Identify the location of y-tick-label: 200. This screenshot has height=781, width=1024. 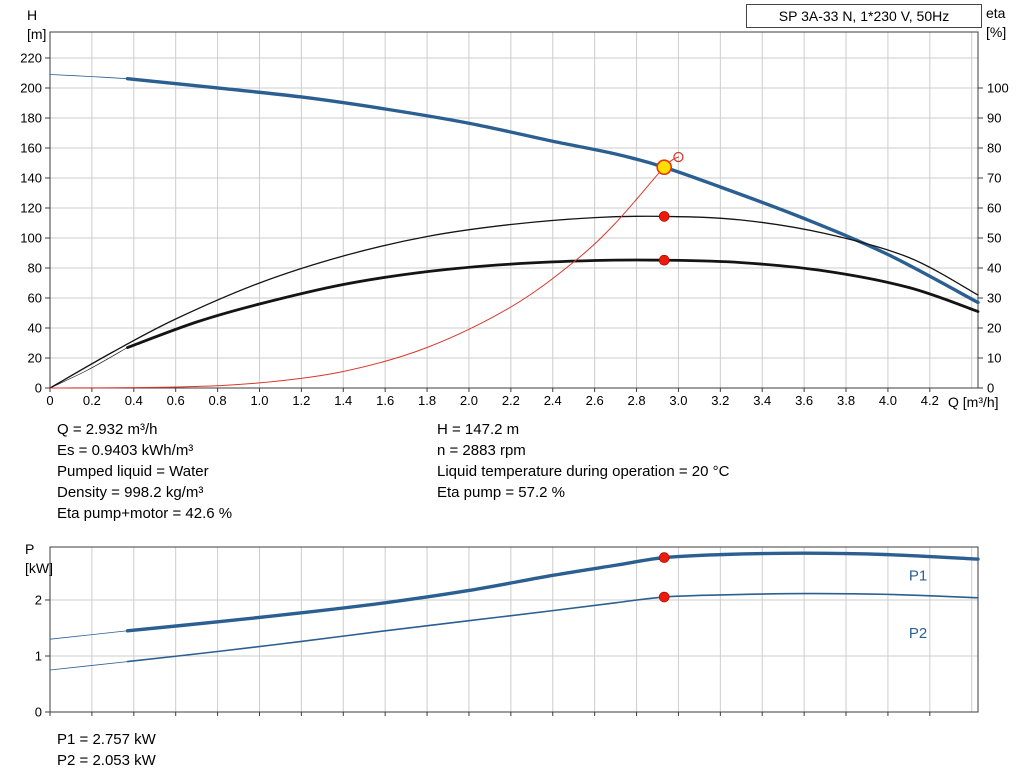
(31, 87).